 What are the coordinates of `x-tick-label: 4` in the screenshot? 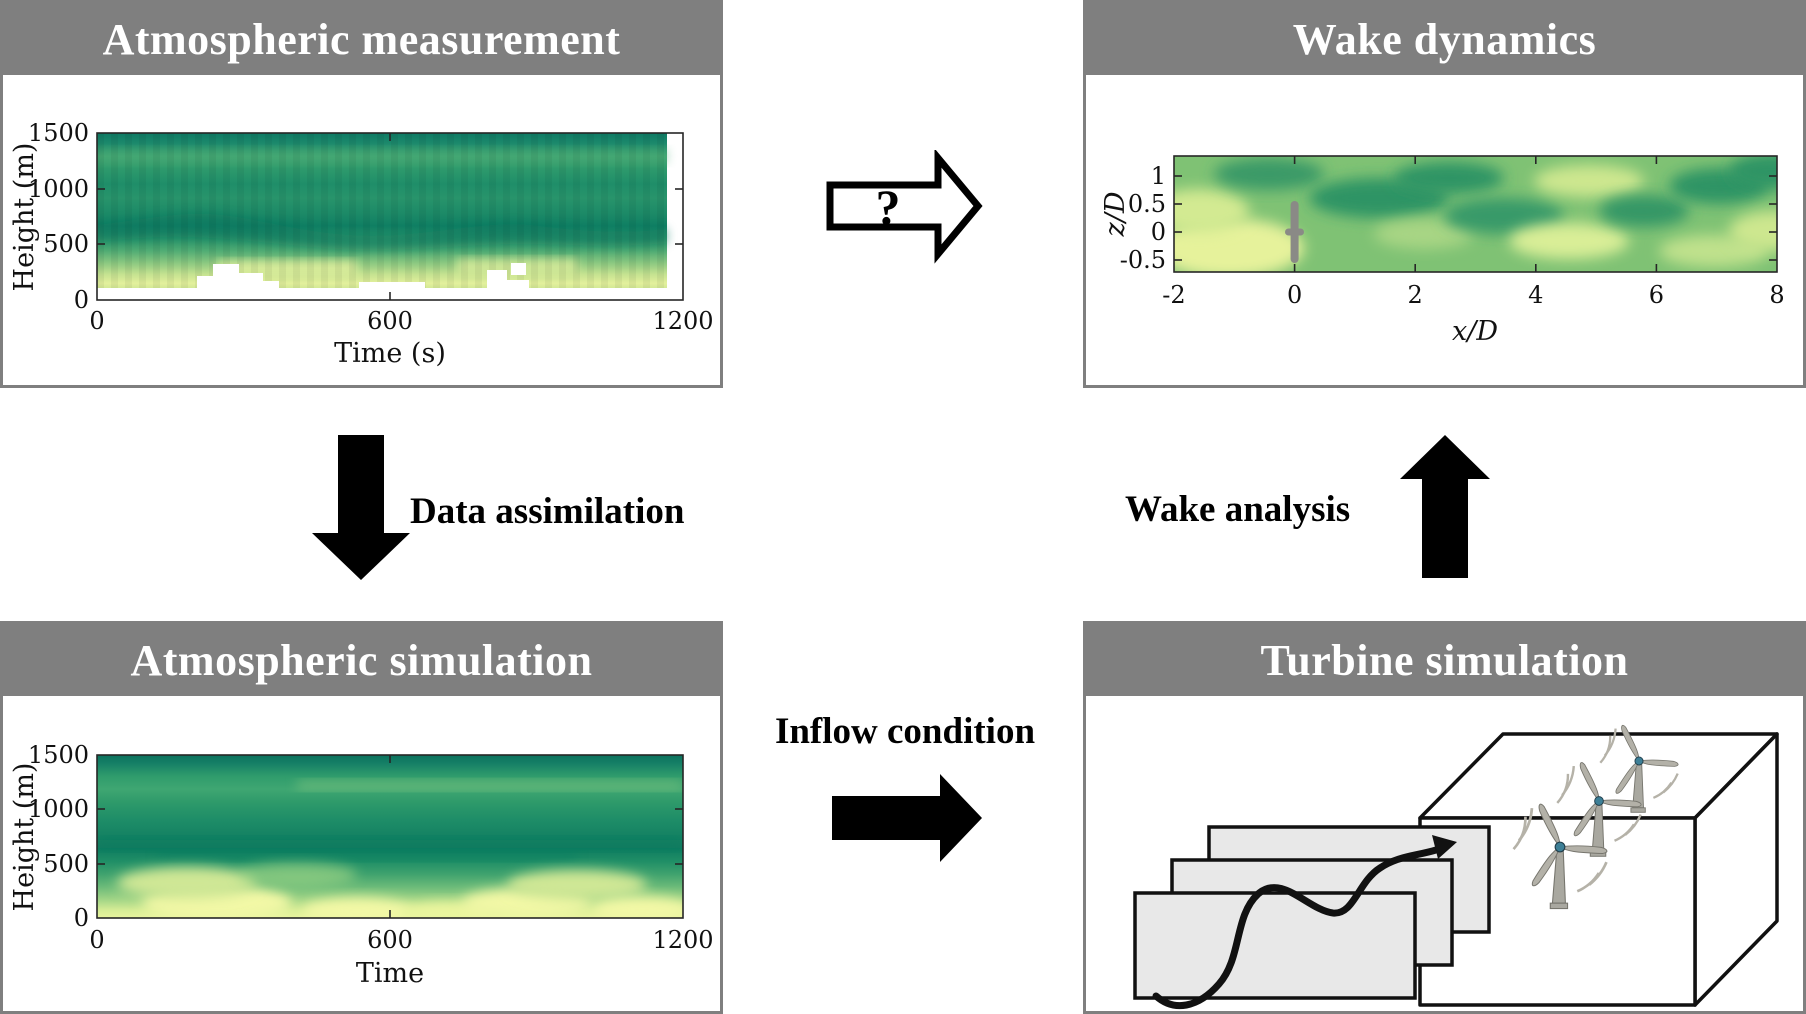 It's located at (1535, 295).